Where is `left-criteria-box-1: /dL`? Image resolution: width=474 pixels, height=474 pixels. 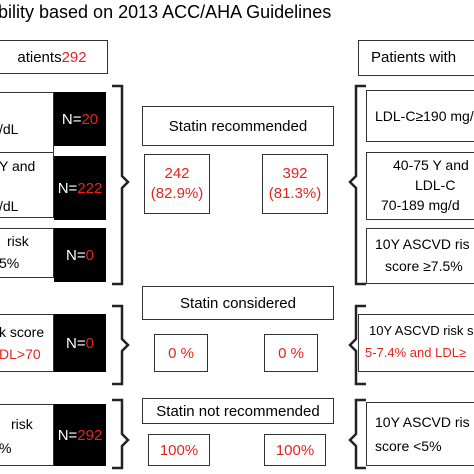
left-criteria-box-1: /dL is located at coordinates (27, 127).